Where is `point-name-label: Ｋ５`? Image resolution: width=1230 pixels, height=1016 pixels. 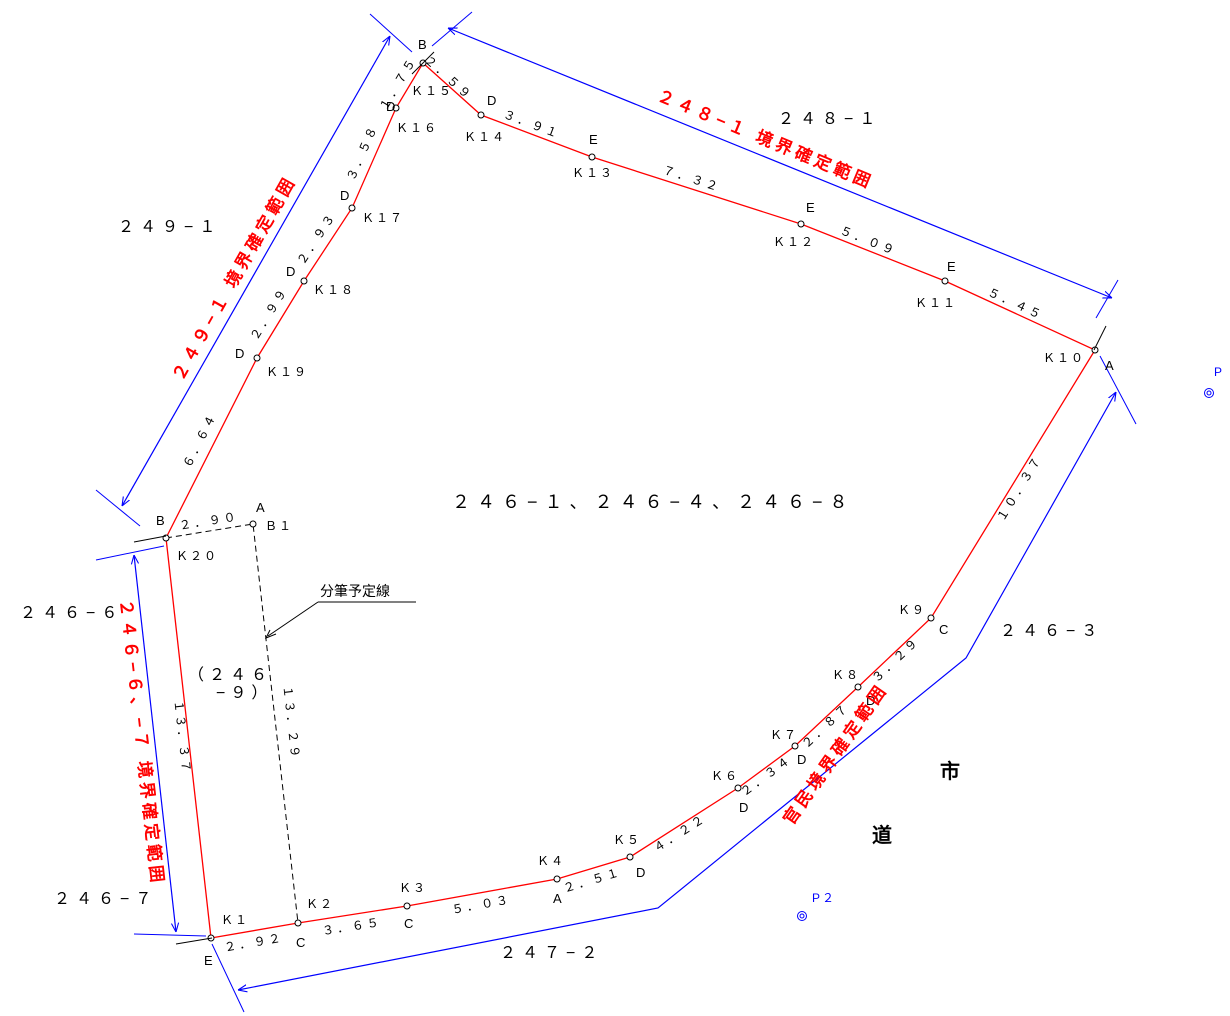 point-name-label: Ｋ５ is located at coordinates (627, 840).